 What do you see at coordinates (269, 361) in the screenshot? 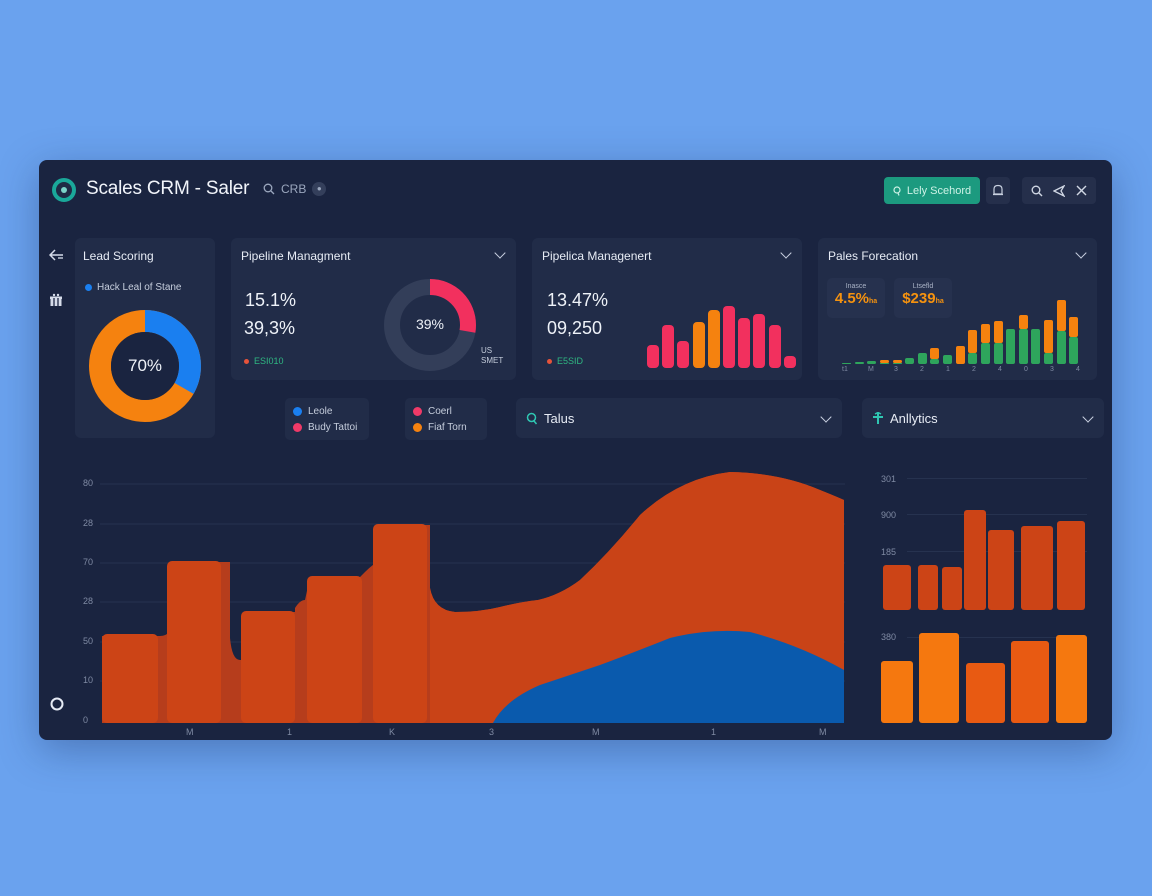
I see `tag-text: ESI010` at bounding box center [269, 361].